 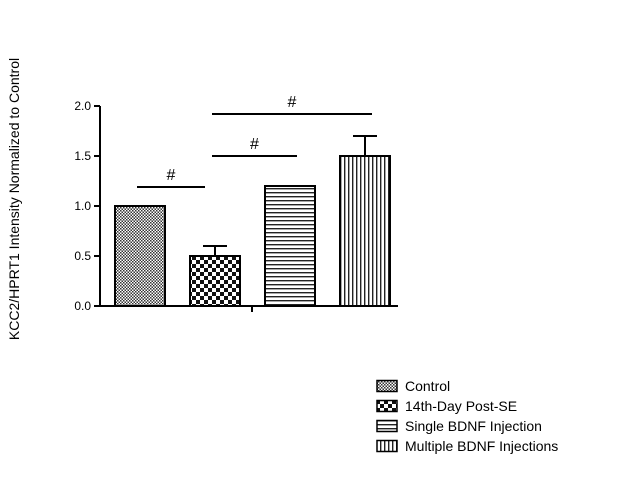 What do you see at coordinates (82, 106) in the screenshot?
I see `y-tick-label: 2.0` at bounding box center [82, 106].